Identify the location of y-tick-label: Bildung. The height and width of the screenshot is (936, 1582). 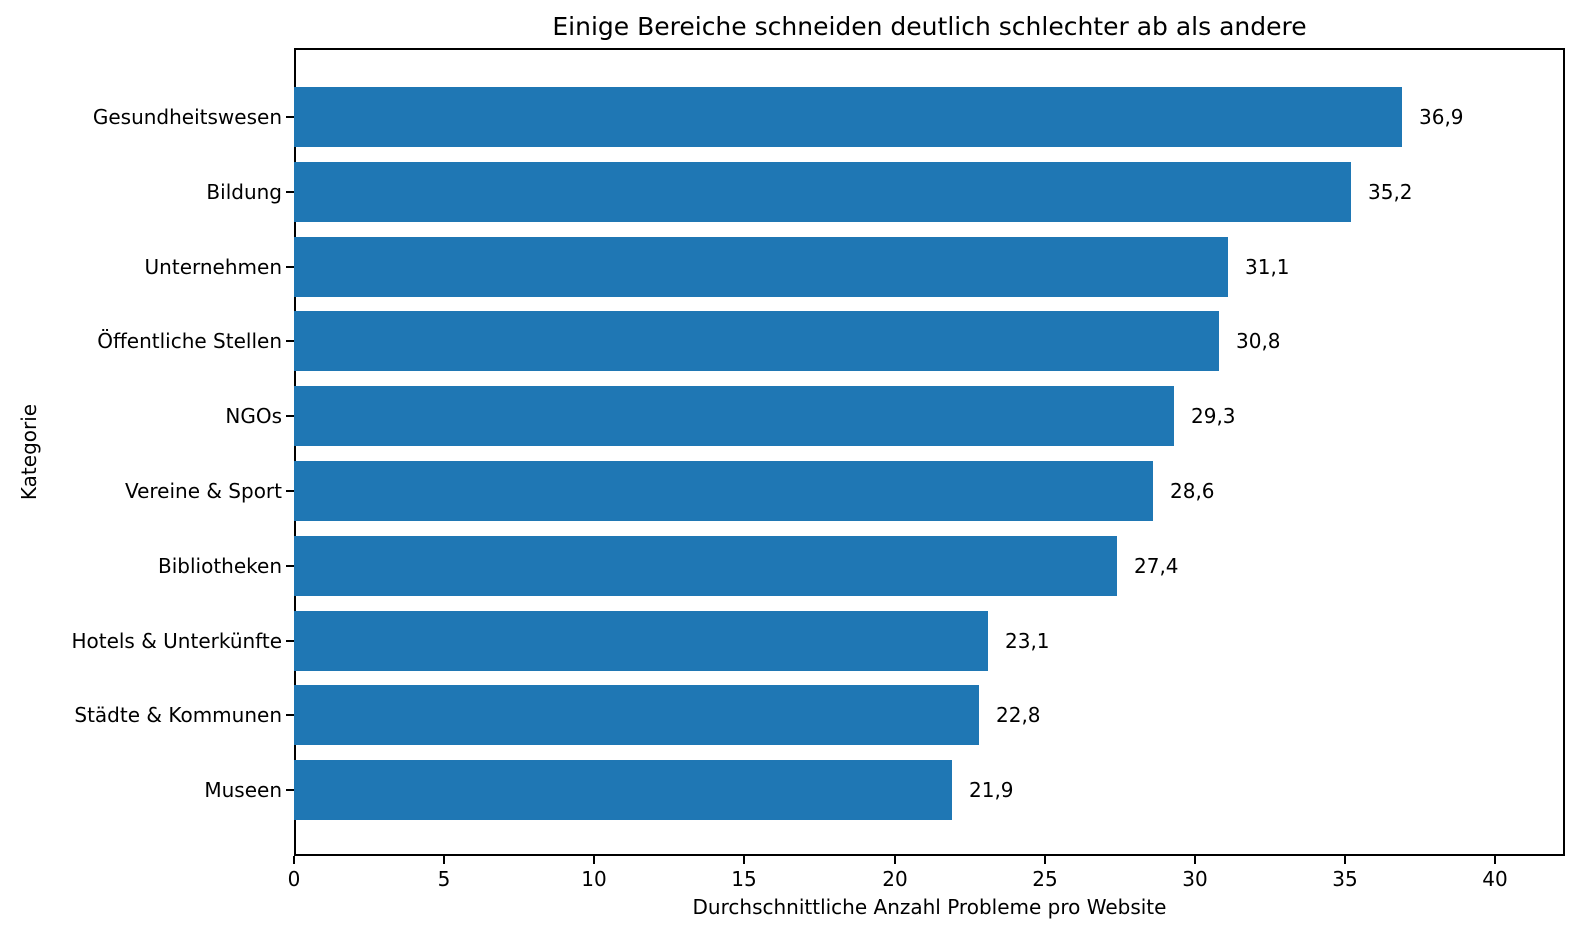
(244, 191).